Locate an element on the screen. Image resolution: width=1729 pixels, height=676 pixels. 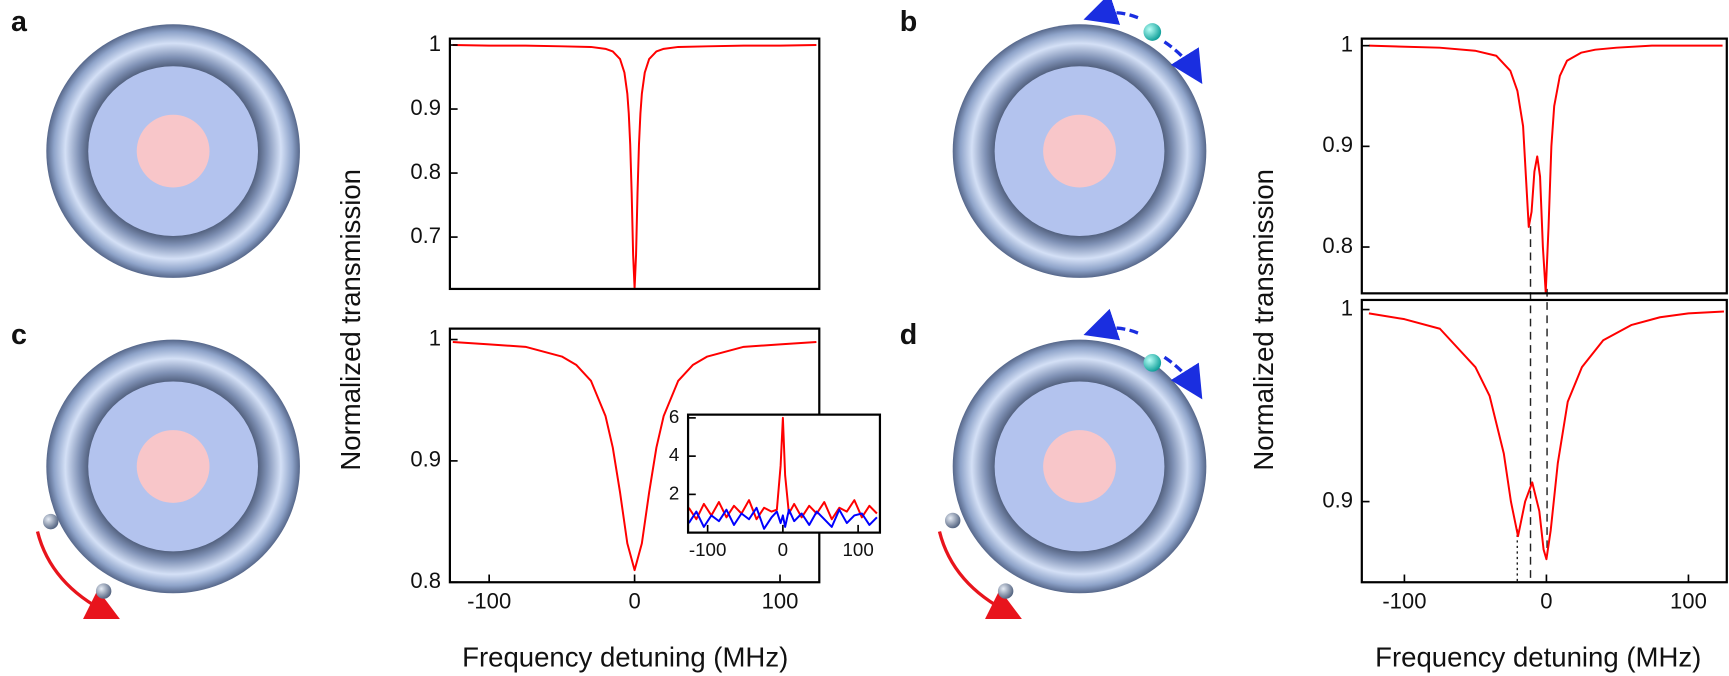
guide-lines is located at coordinates (1532, 404).